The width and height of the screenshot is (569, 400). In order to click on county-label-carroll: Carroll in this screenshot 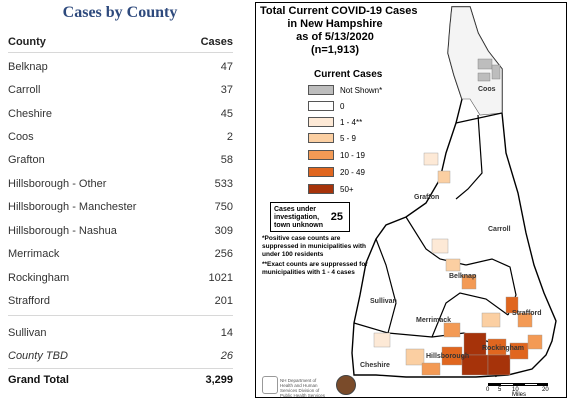, I will do `click(499, 229)`.